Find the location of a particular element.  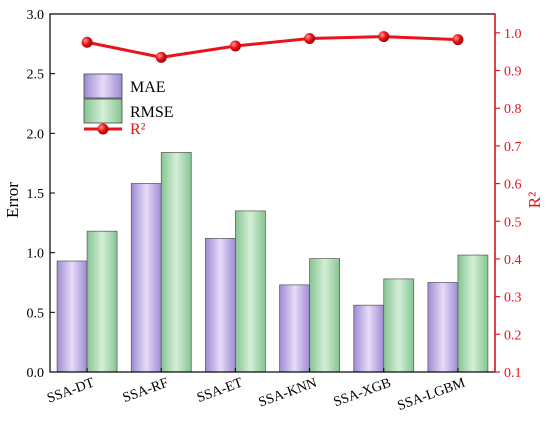

left-tick-label: 1.5 is located at coordinates (36, 194).